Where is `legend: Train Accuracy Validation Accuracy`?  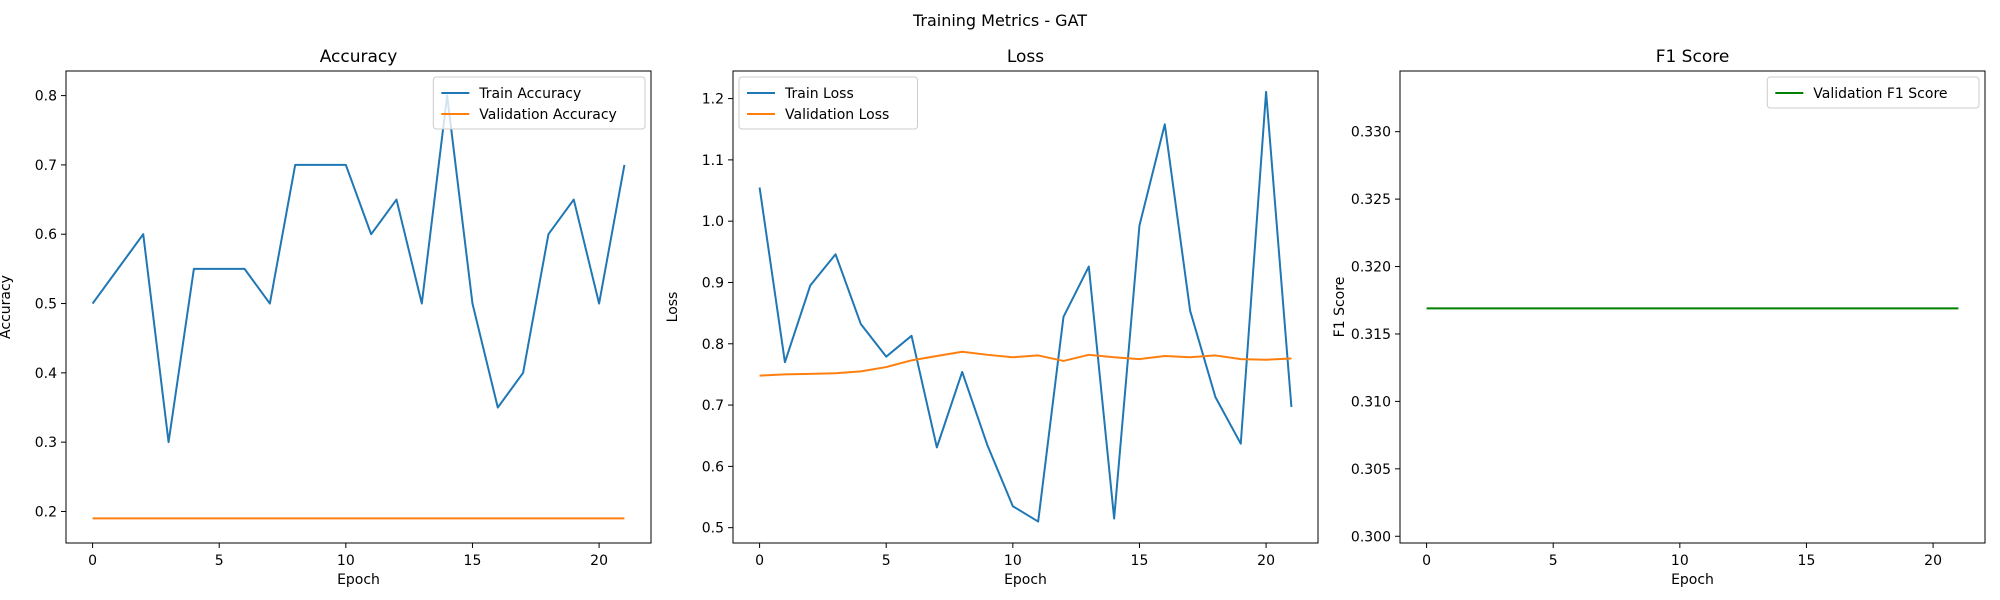 legend: Train Accuracy Validation Accuracy is located at coordinates (539, 103).